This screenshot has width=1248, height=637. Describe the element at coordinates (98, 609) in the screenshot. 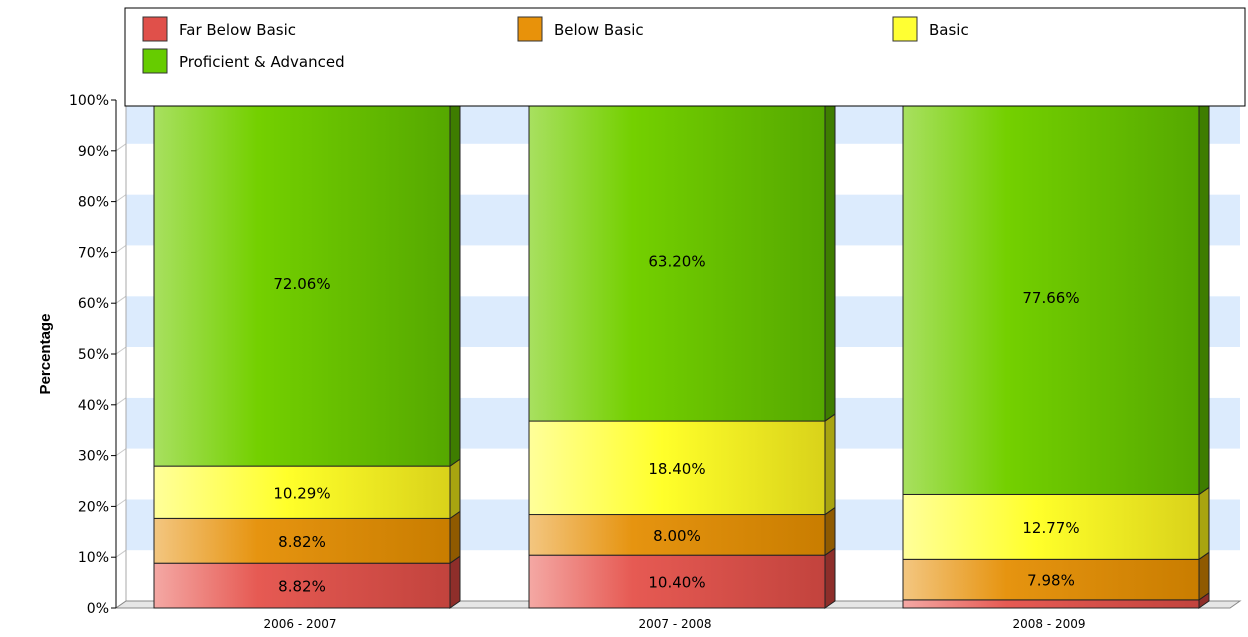

I see `y-tick-label: 0%` at that location.